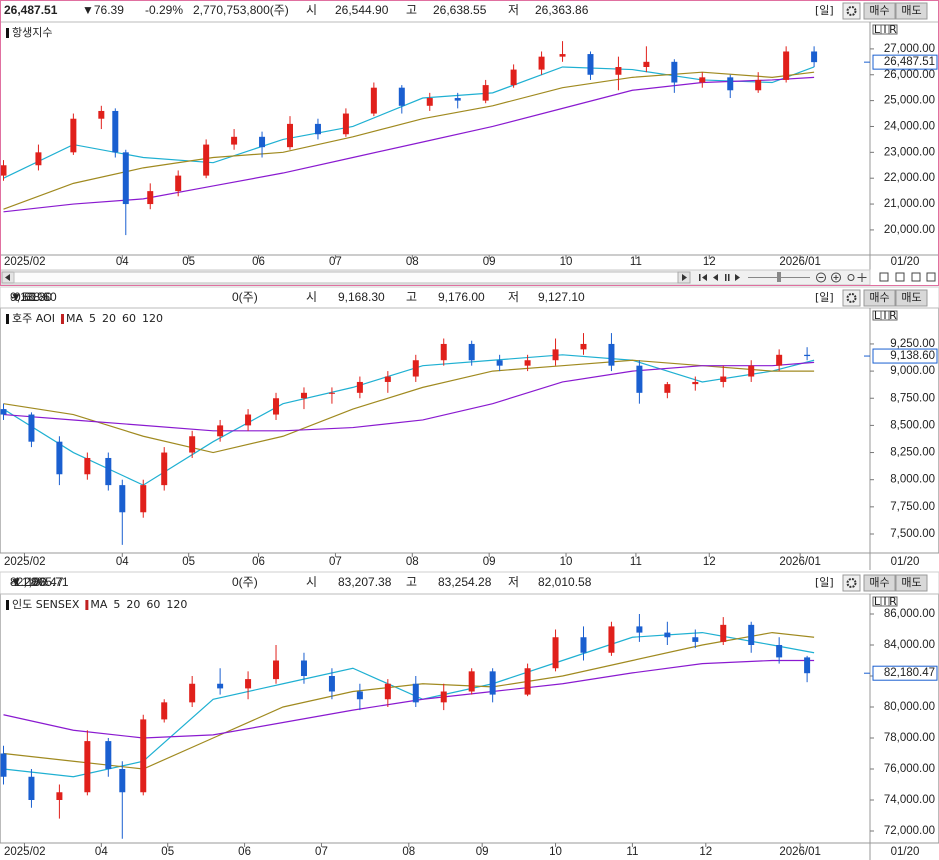  Describe the element at coordinates (912, 371) in the screenshot. I see `y-tick-label: 9,000.00` at that location.